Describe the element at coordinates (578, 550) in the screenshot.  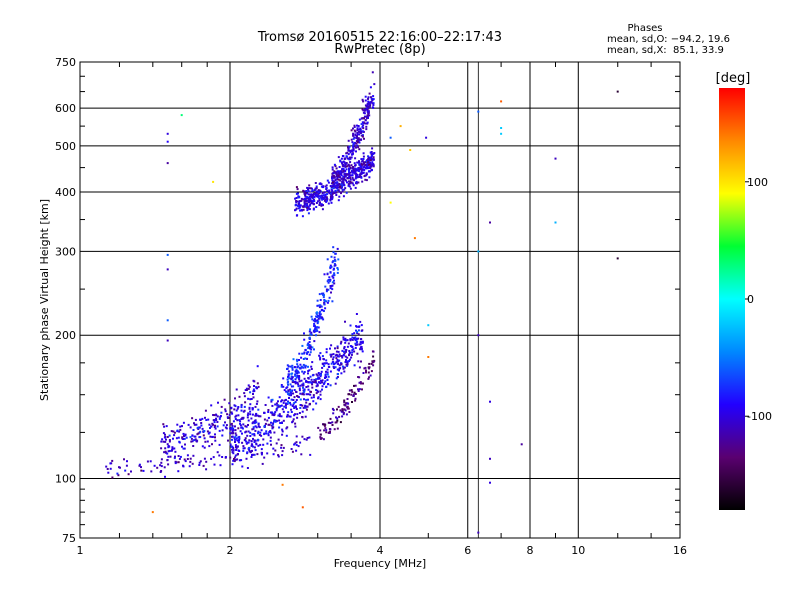
I see `x-tick-label: 10` at that location.